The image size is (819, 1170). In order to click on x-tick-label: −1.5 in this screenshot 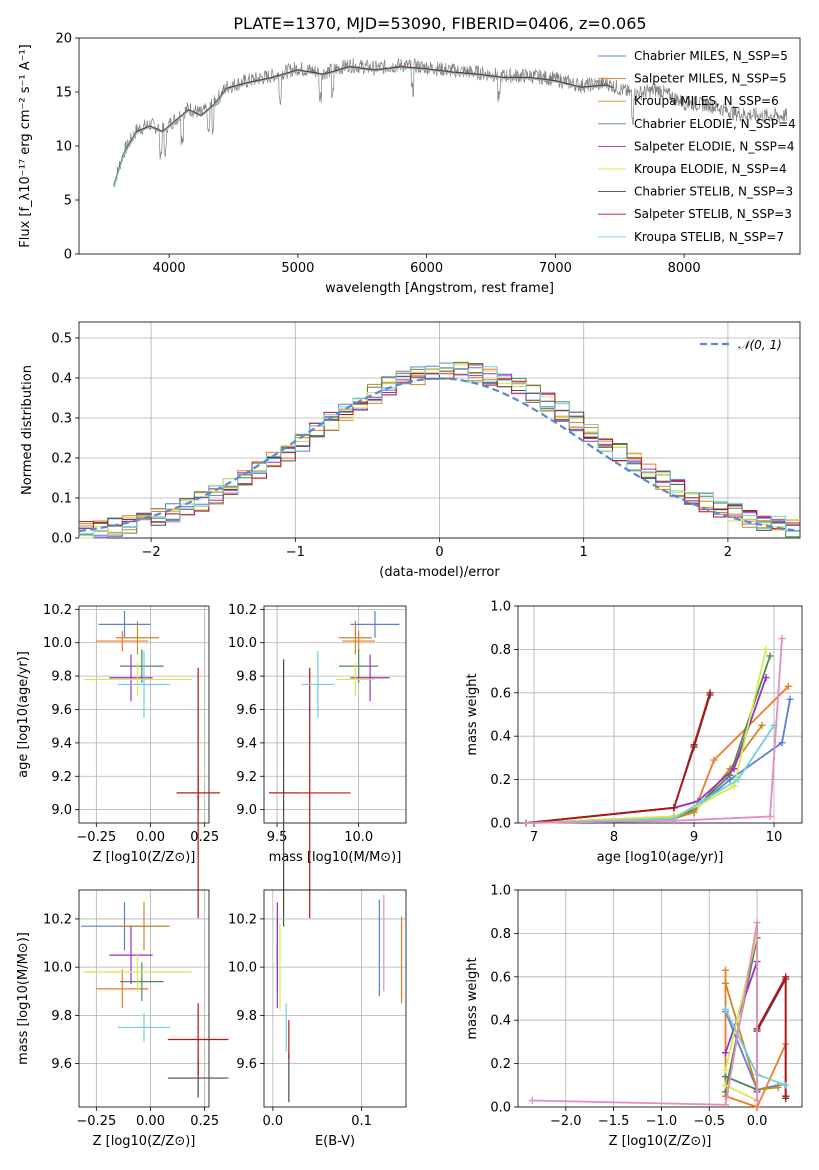, I will do `click(614, 1121)`.